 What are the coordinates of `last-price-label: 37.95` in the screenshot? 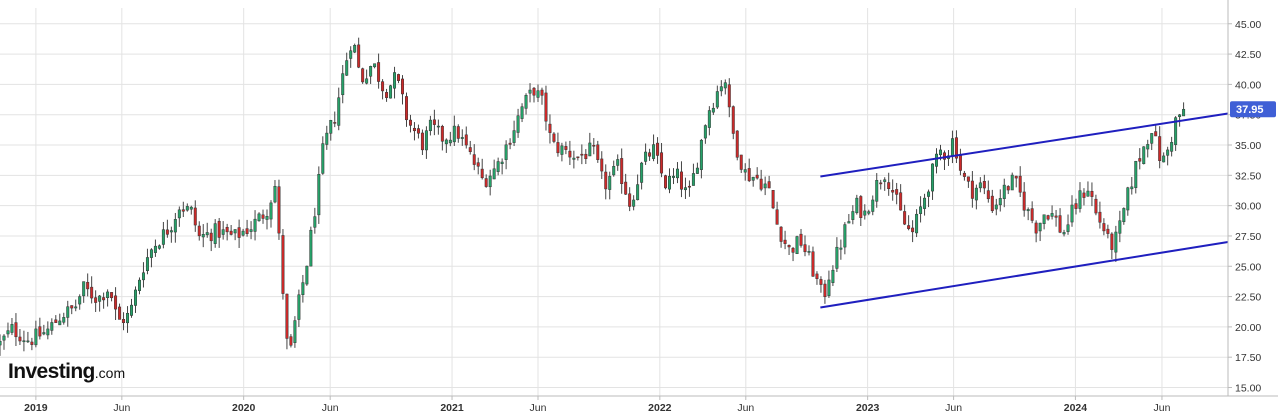 It's located at (1250, 110).